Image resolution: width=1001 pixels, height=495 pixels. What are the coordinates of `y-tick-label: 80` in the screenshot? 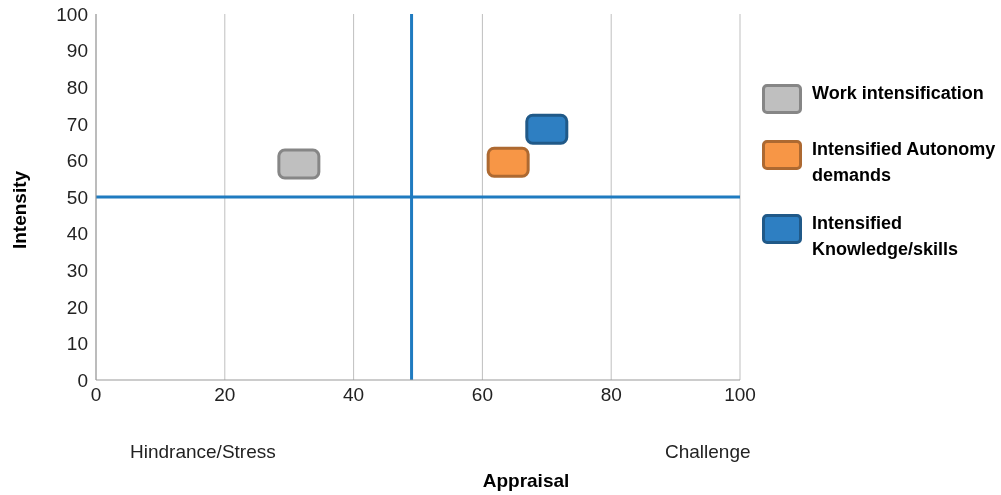 It's located at (77, 87).